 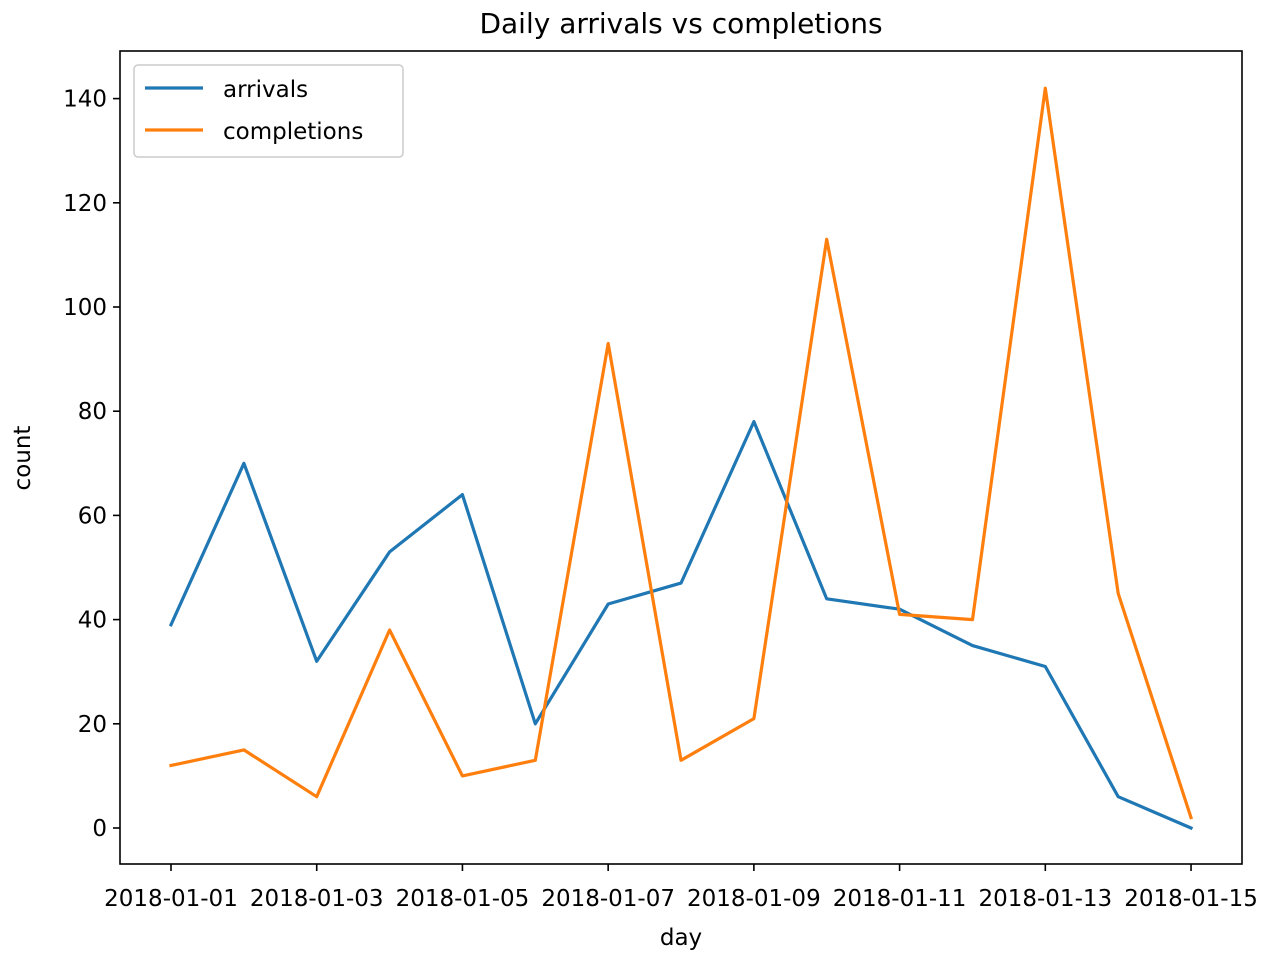 I want to click on x-tick-label: 2018-01-13, so click(x=1045, y=899).